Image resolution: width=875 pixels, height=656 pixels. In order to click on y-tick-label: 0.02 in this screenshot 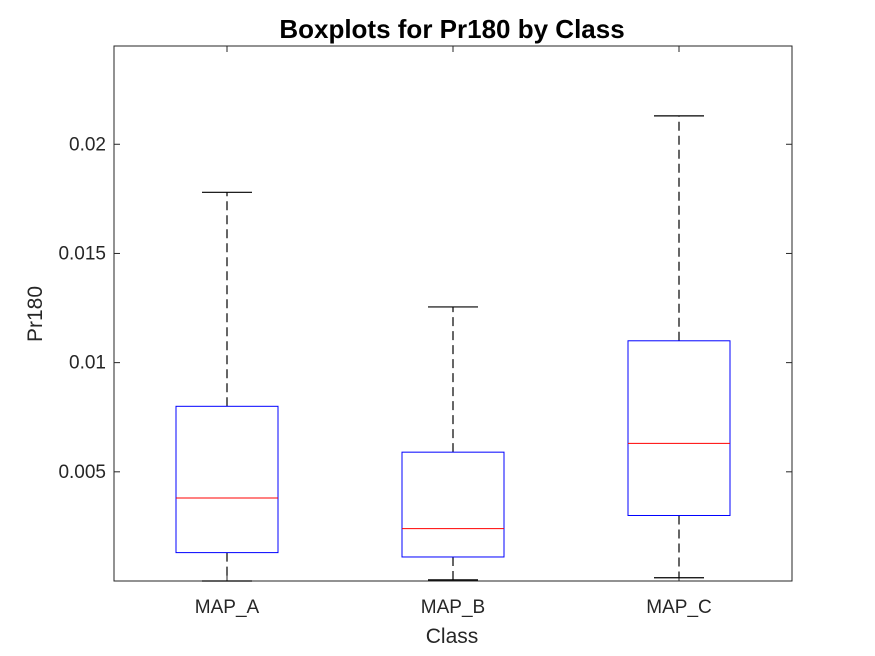, I will do `click(87, 144)`.